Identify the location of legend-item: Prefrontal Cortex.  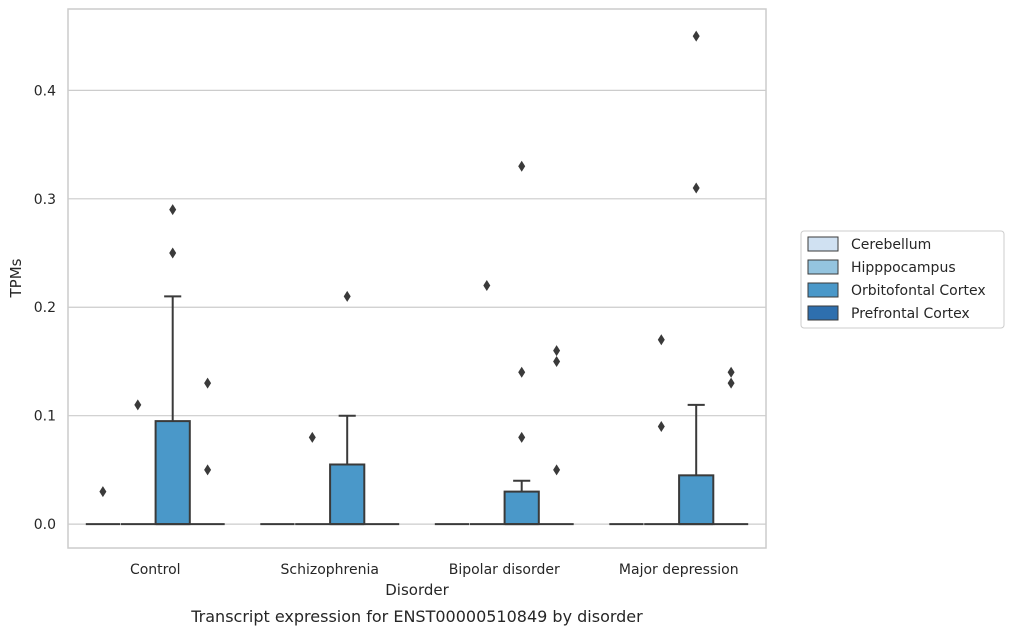
(888, 313).